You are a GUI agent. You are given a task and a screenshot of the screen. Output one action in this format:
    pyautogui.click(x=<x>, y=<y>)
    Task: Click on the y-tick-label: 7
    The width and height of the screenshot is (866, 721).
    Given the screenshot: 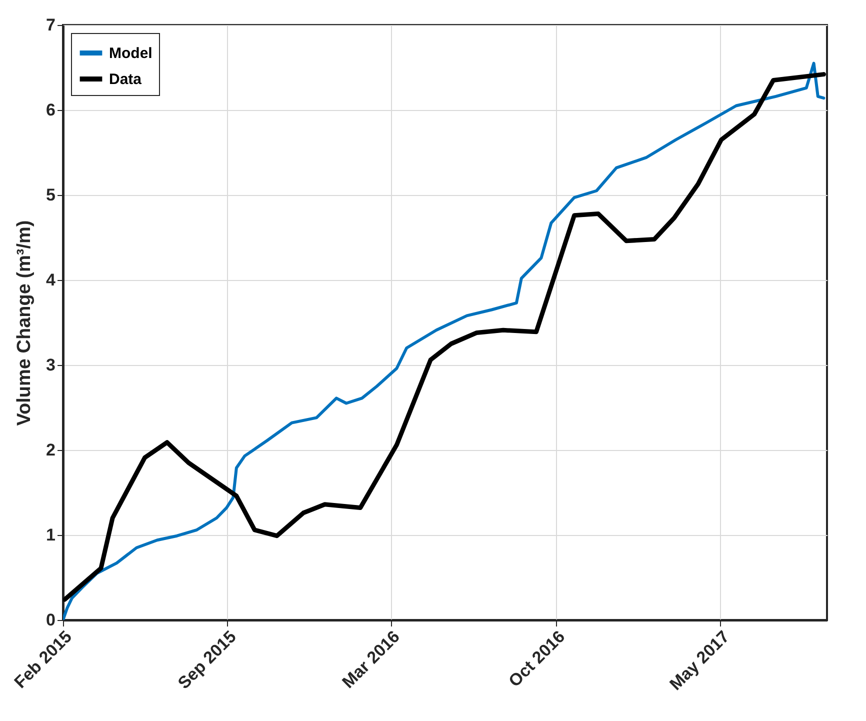 What is the action you would take?
    pyautogui.click(x=51, y=25)
    